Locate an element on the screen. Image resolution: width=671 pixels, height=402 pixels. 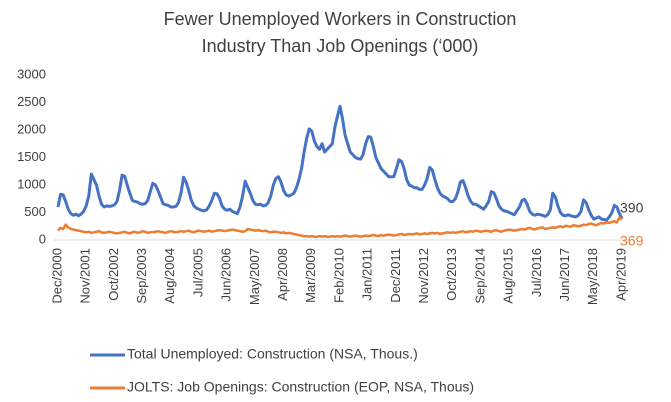
x-tick-label: Sep/2014 is located at coordinates (479, 276).